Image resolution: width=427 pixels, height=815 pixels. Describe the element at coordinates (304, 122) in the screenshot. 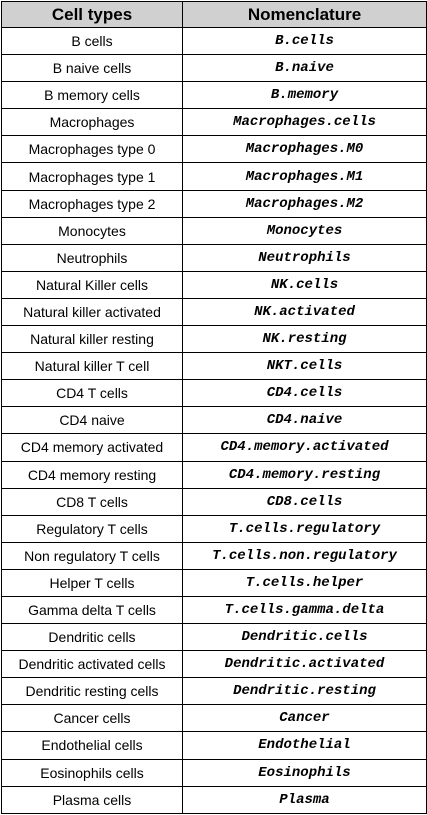

I see `nomenclature-cell: Macrophages.cells` at that location.